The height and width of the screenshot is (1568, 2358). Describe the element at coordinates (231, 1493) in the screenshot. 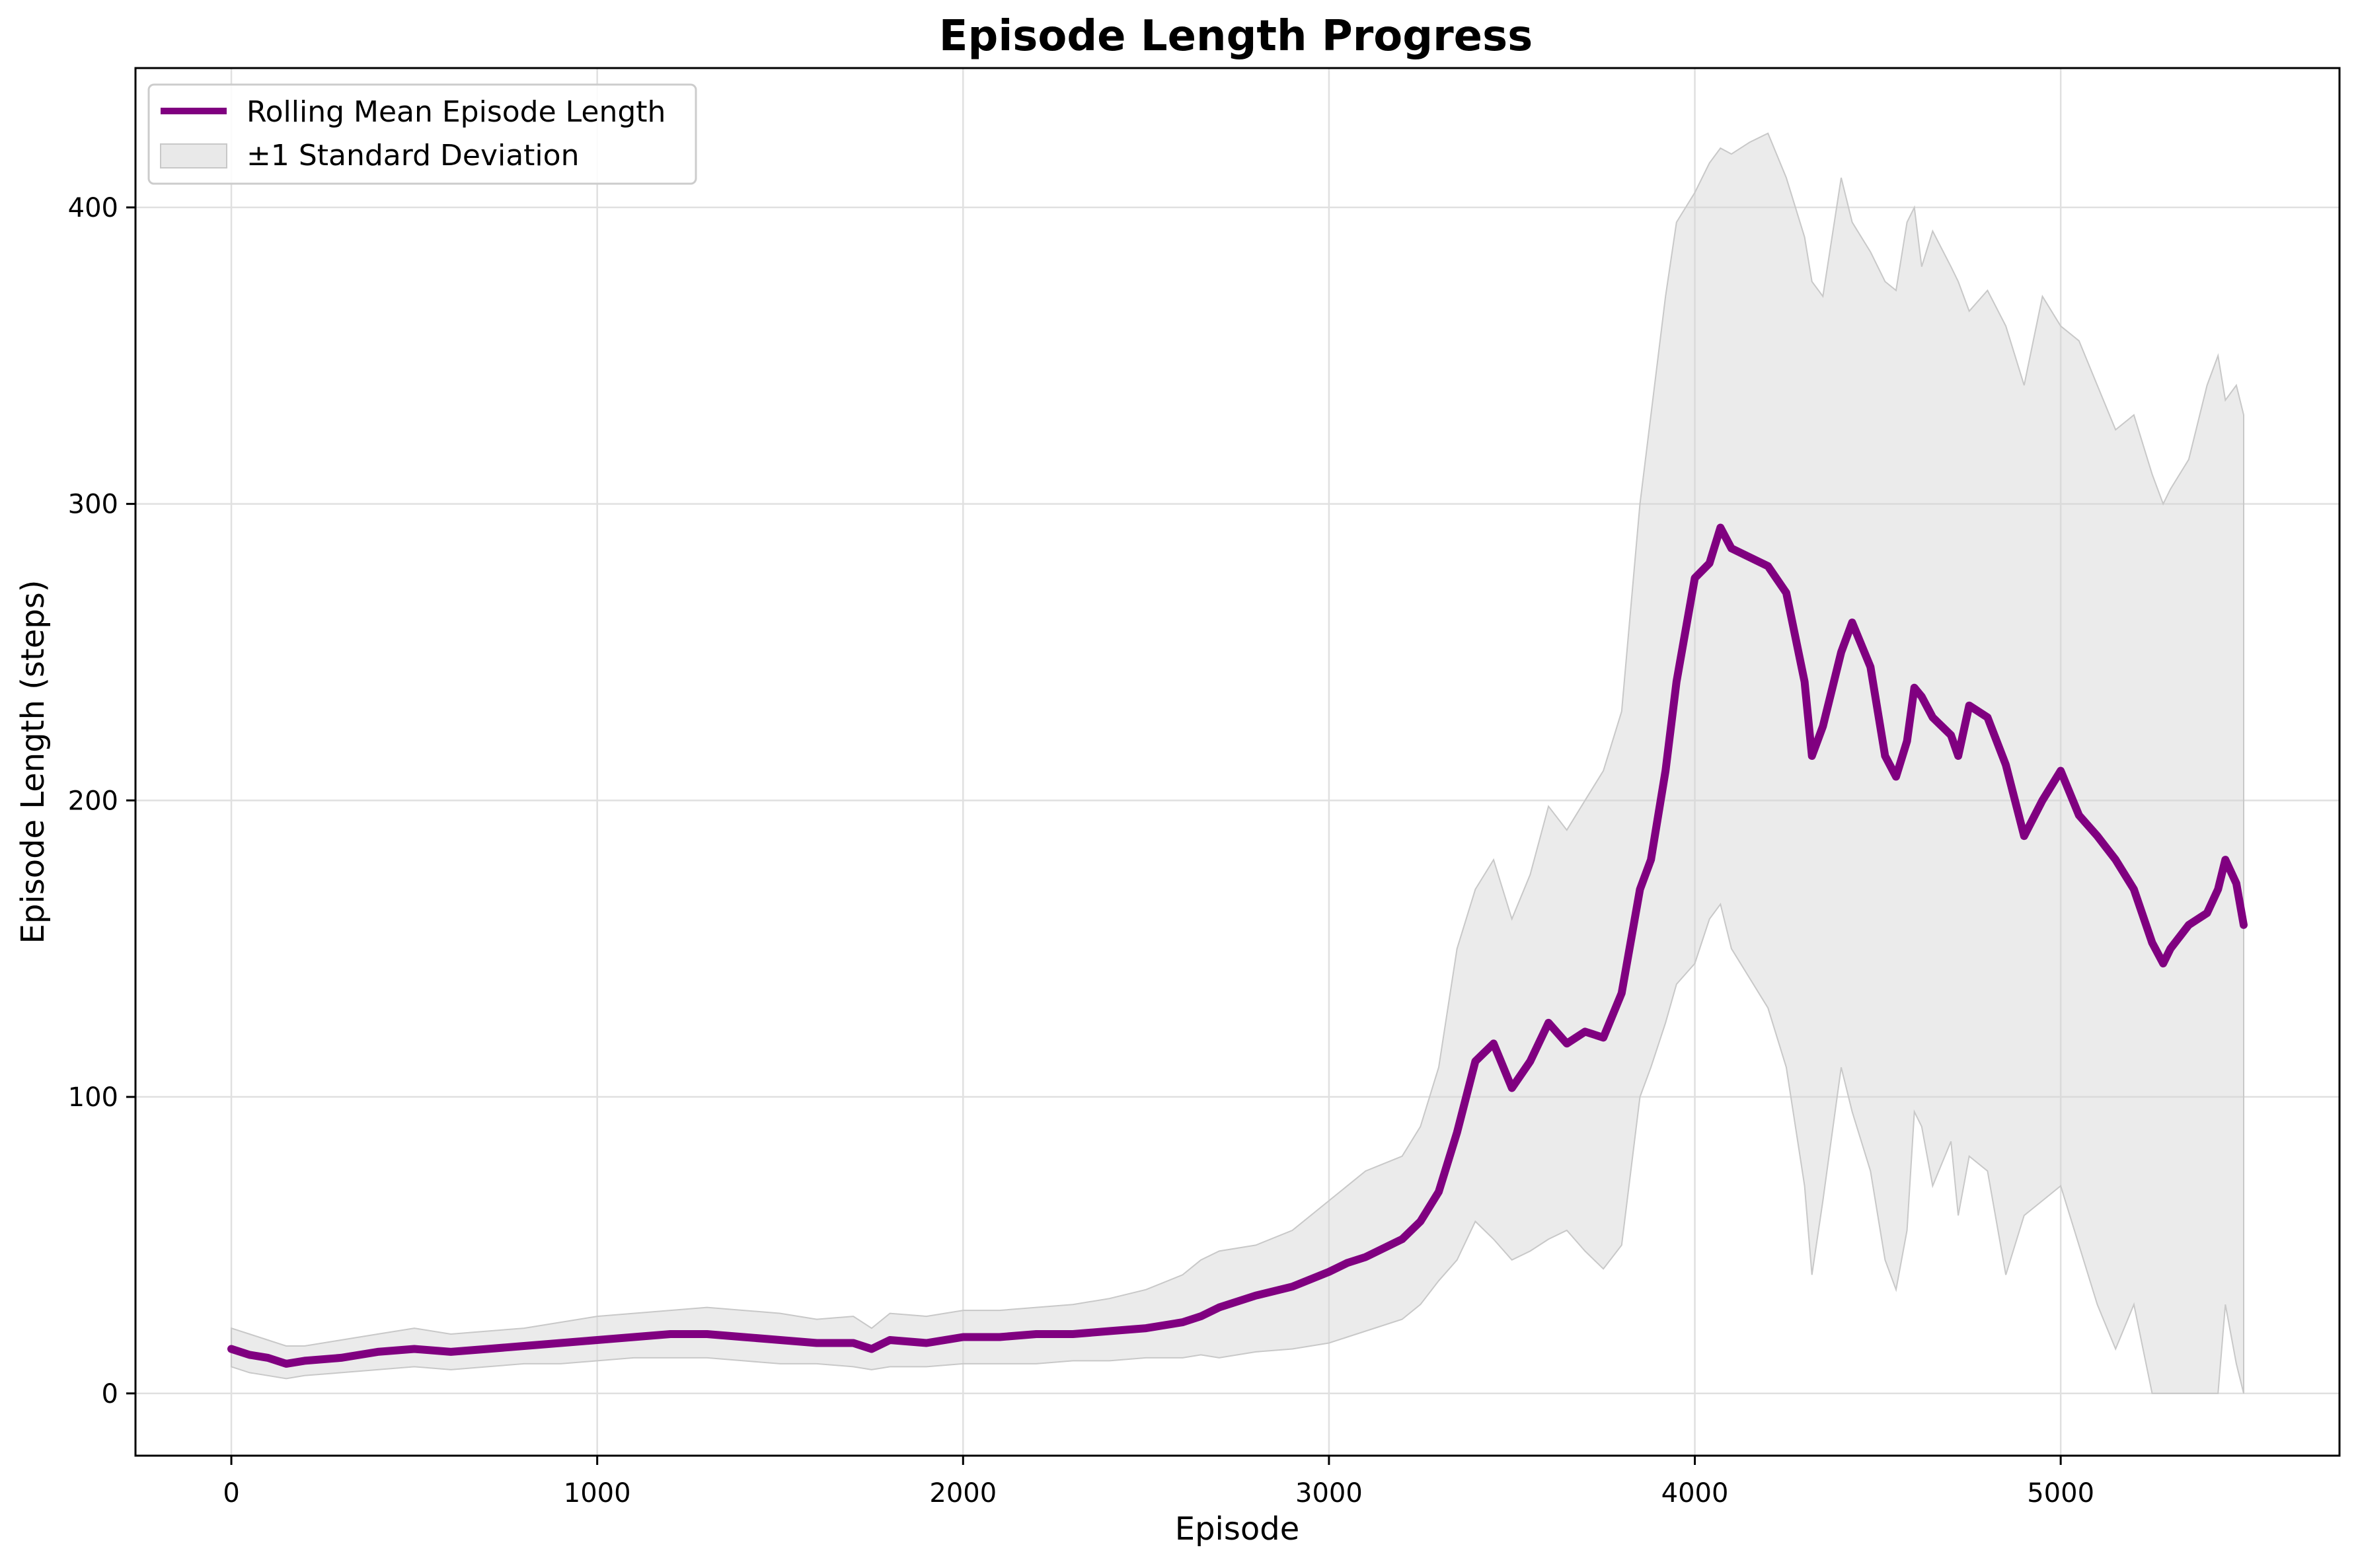

I see `x-tick-label: 0` at that location.